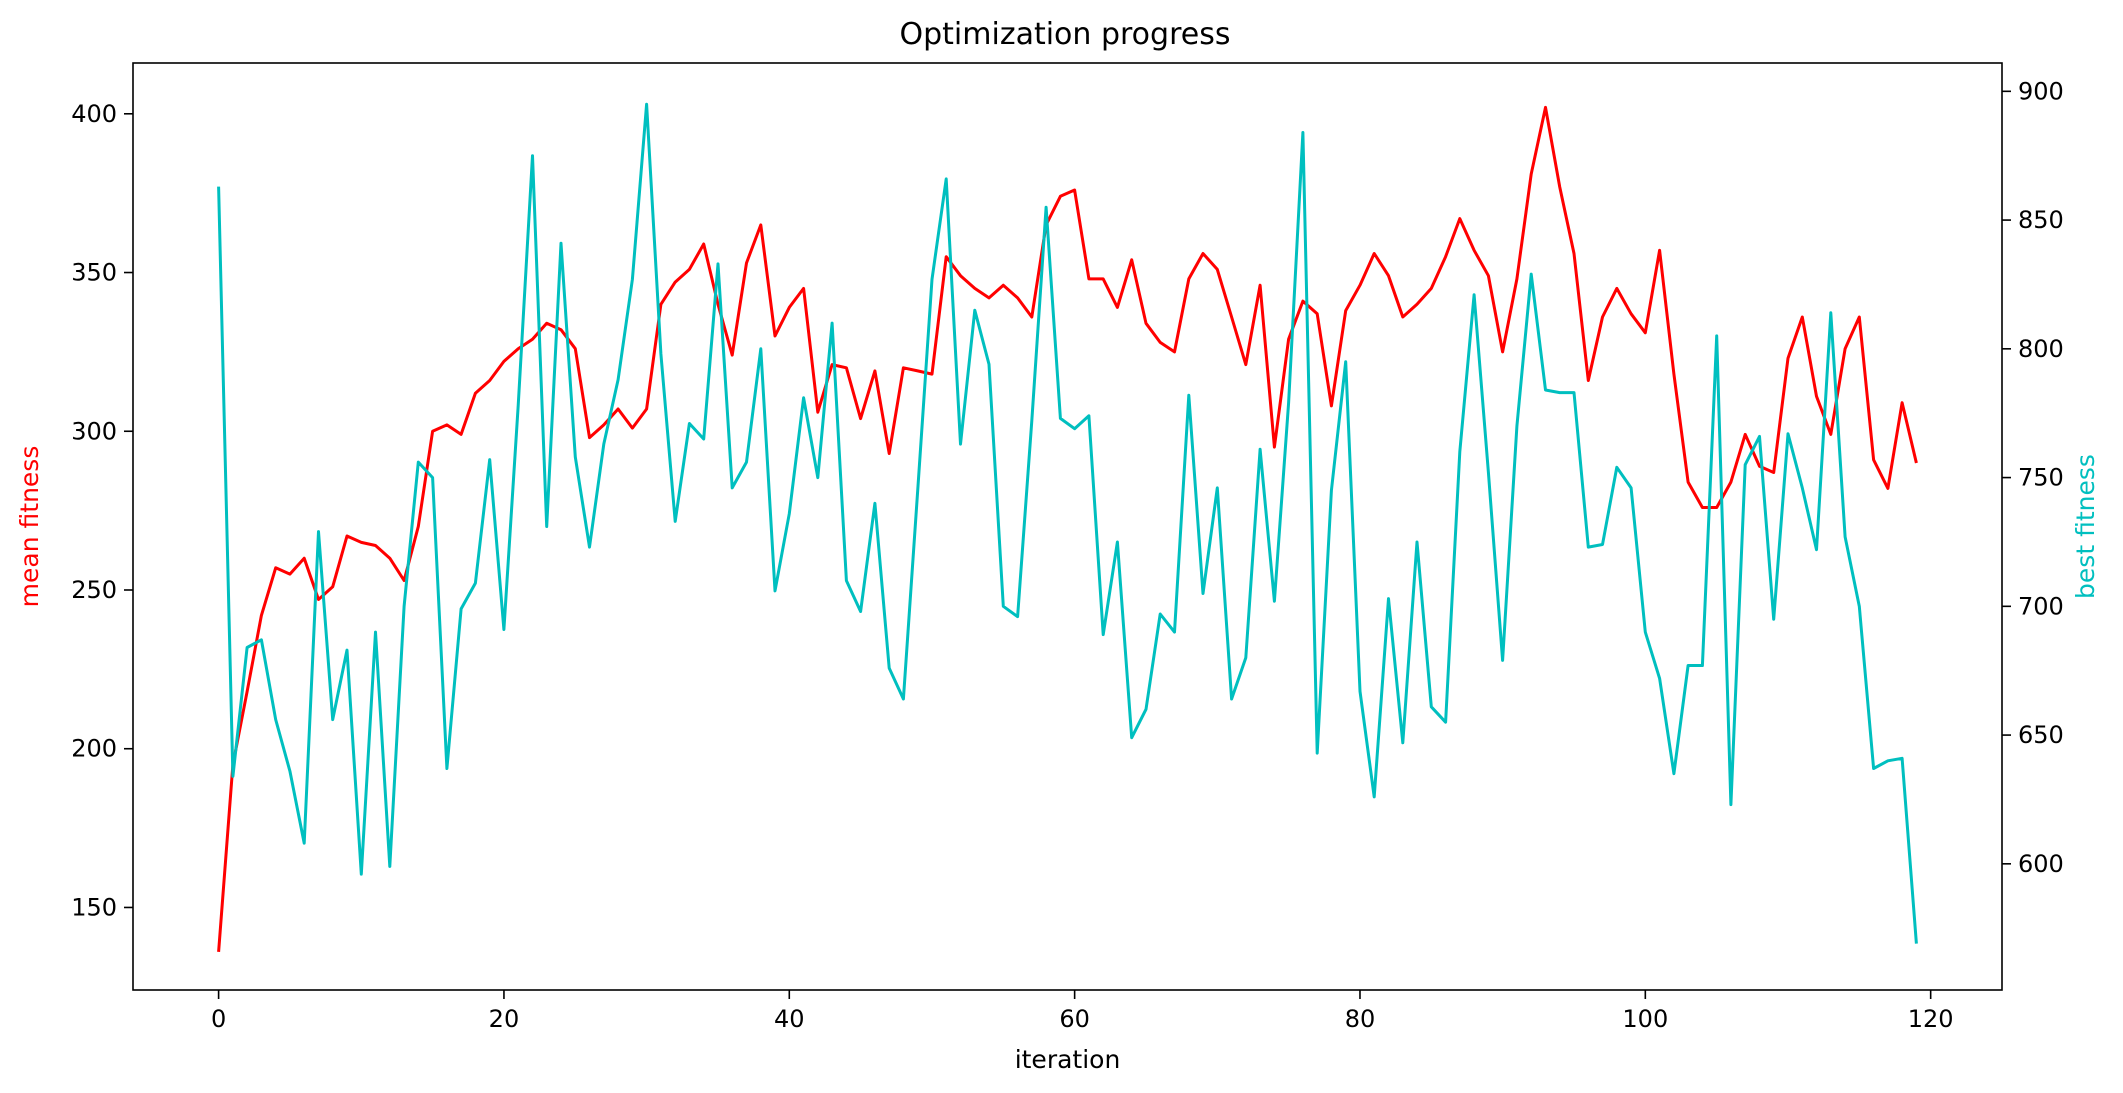  I want to click on x-tick-label: 20, so click(504, 1019).